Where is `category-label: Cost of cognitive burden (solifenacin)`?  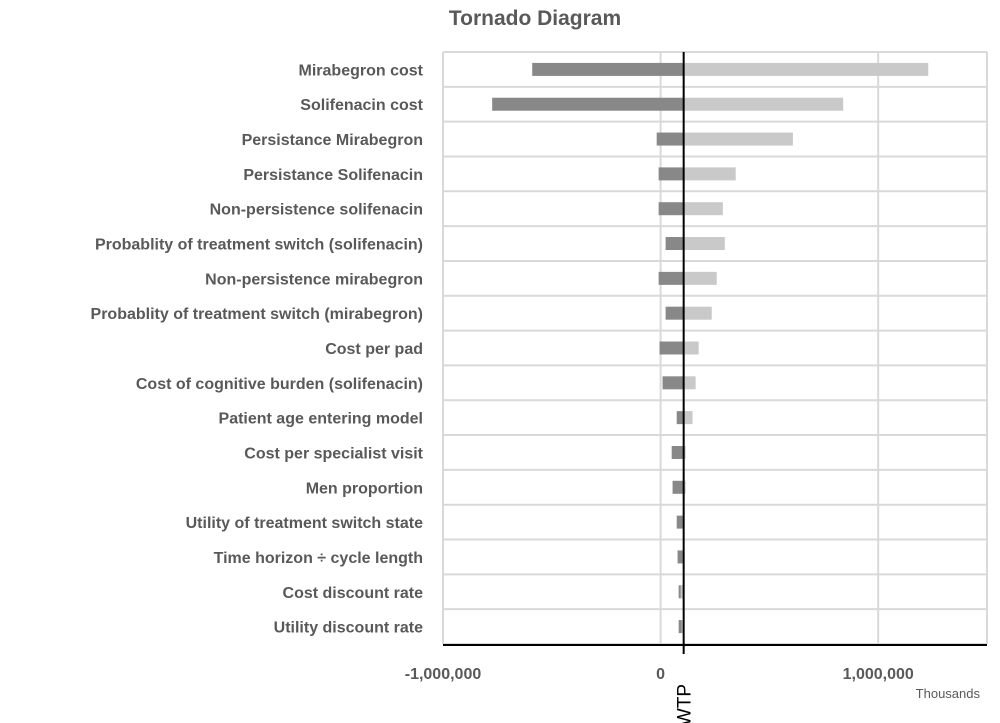
category-label: Cost of cognitive burden (solifenacin) is located at coordinates (279, 384).